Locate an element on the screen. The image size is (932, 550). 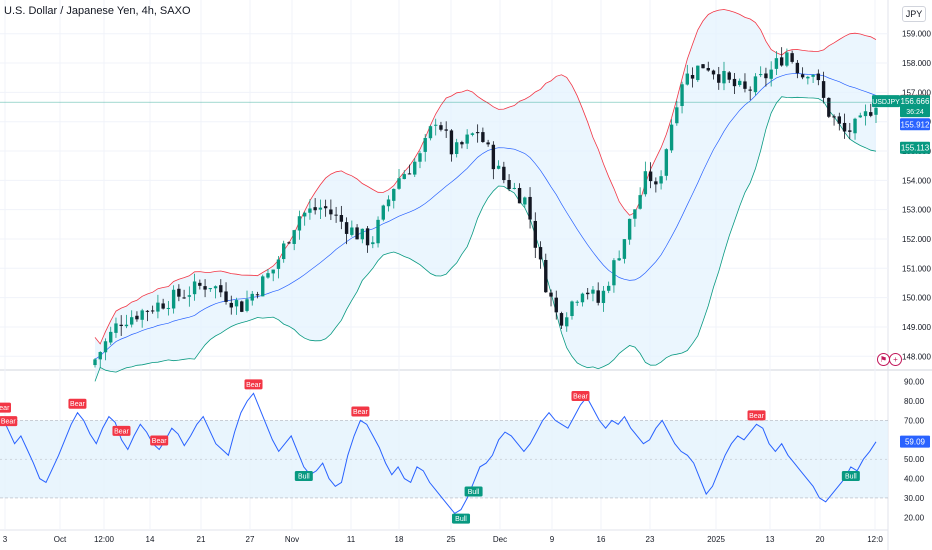
bull-marker: Bull is located at coordinates (303, 475).